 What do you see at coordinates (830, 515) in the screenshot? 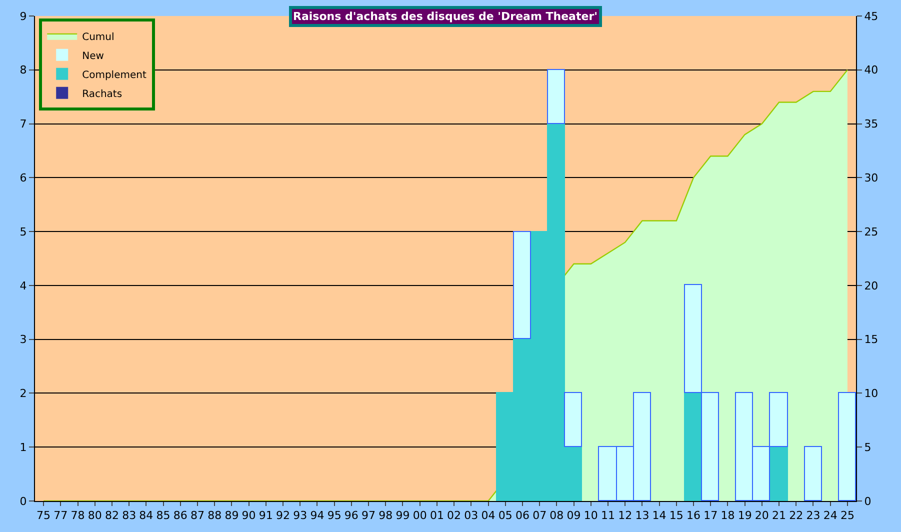
I see `x-tick-label: 24` at bounding box center [830, 515].